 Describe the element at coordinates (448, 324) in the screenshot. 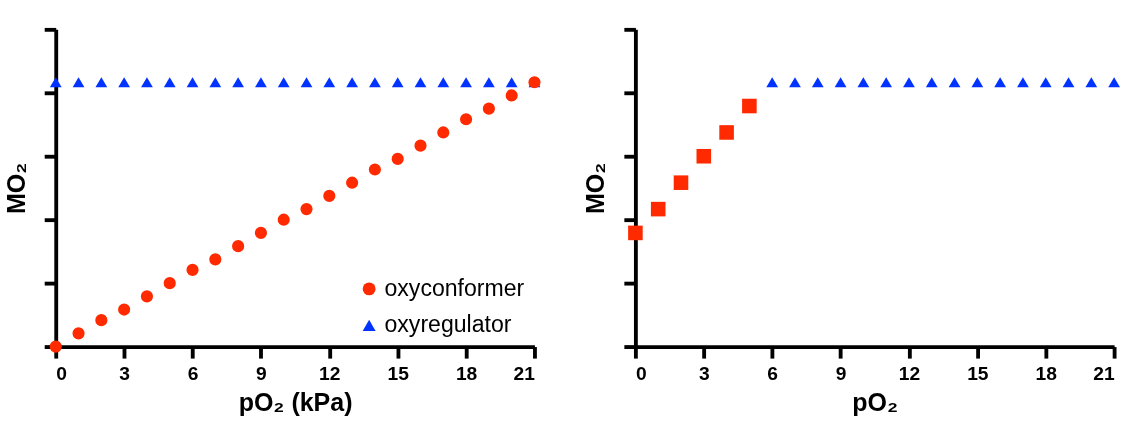

I see `legend-label: oxyregulator` at that location.